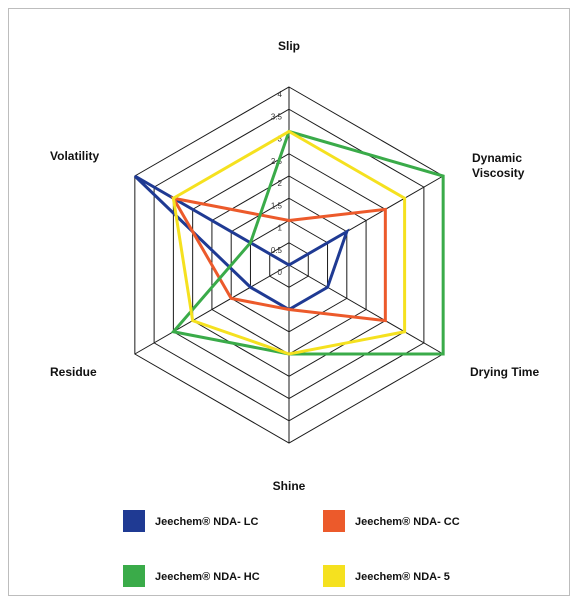 This screenshot has width=579, height=604. I want to click on tick-label: 3, so click(280, 139).